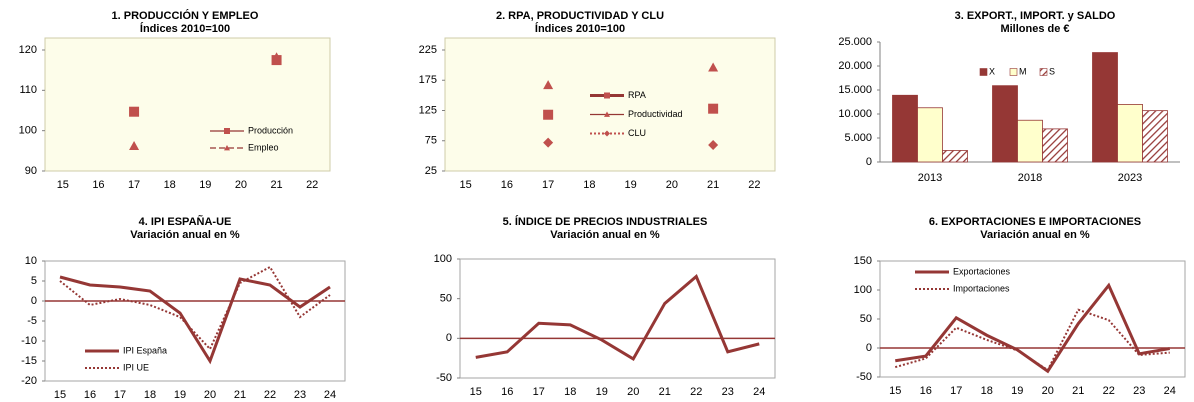  What do you see at coordinates (1035, 16) in the screenshot?
I see `chart-title: 3. EXPORT., IMPORT. y SALDO` at bounding box center [1035, 16].